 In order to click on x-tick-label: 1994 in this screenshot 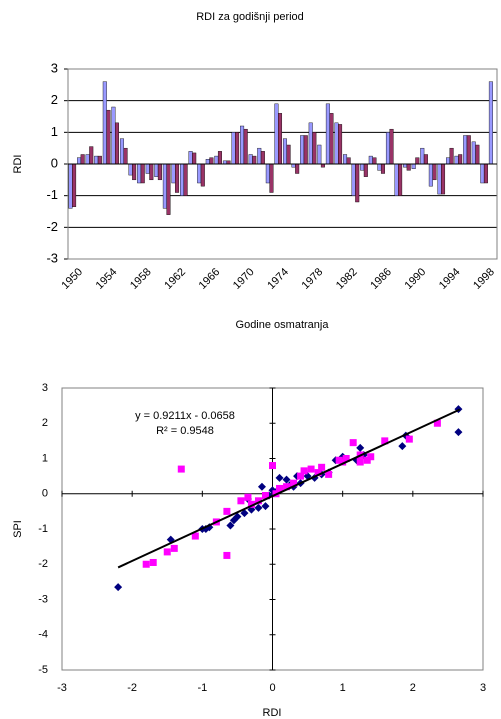, I will do `click(450, 279)`.